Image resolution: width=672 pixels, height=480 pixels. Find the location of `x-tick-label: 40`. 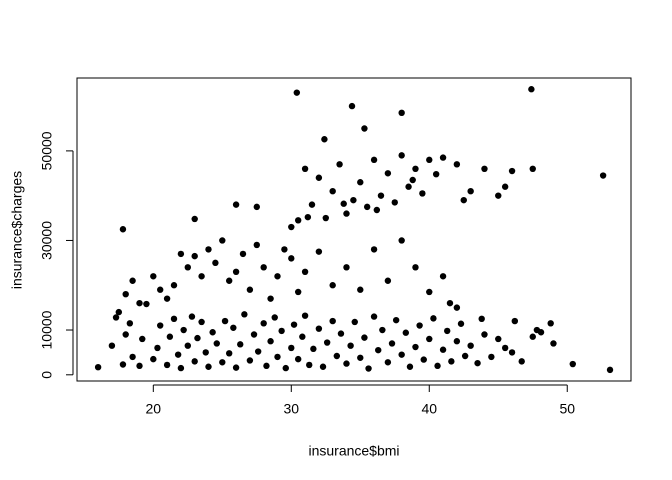

x-tick-label: 40 is located at coordinates (429, 409).